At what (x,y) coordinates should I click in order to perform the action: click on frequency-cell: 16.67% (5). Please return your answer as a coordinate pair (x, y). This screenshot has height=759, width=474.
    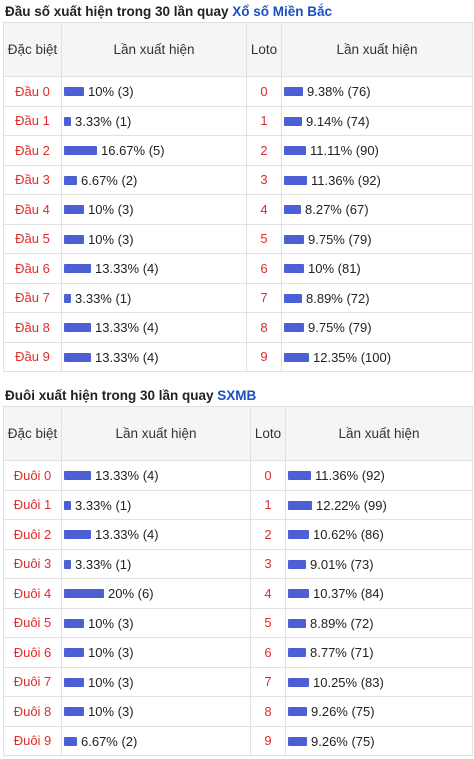
    Looking at the image, I should click on (154, 150).